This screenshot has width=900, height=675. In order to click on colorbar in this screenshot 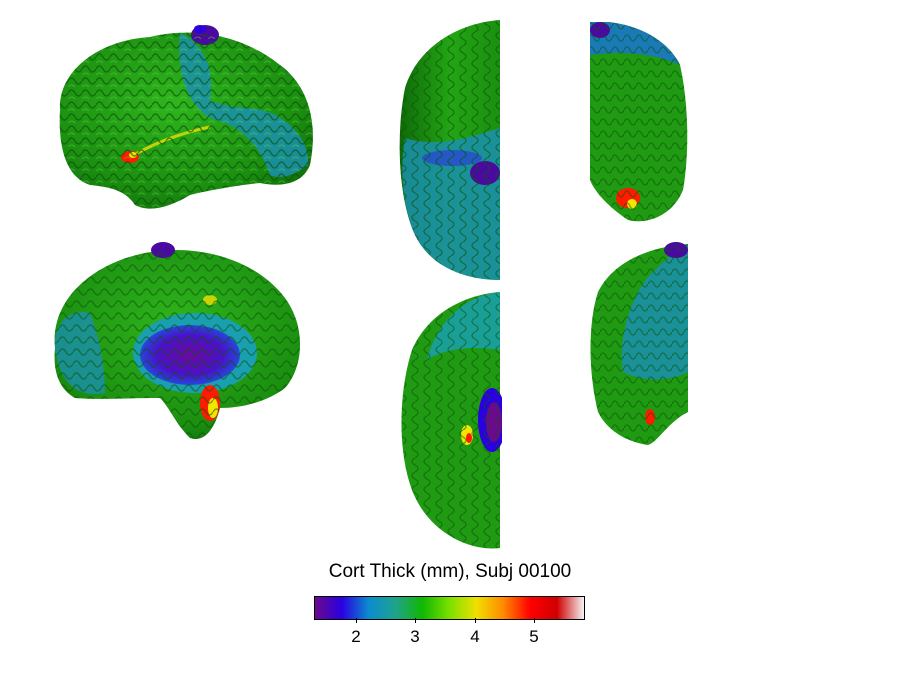, I will do `click(449, 608)`.